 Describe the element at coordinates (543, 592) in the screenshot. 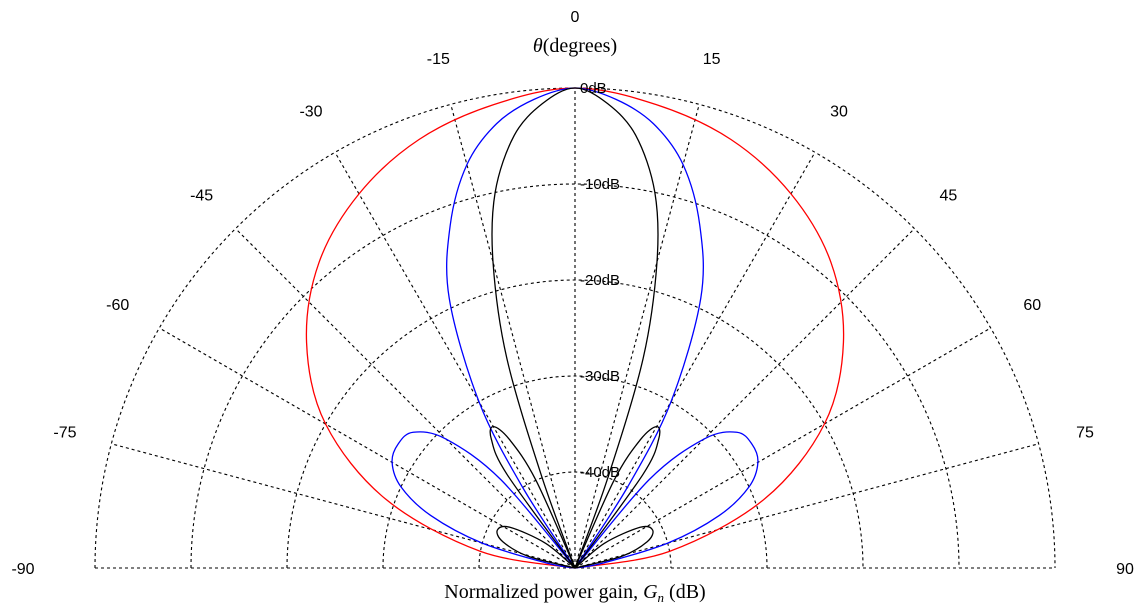

I see `xlabel-prefix: Normalized power gain,` at that location.